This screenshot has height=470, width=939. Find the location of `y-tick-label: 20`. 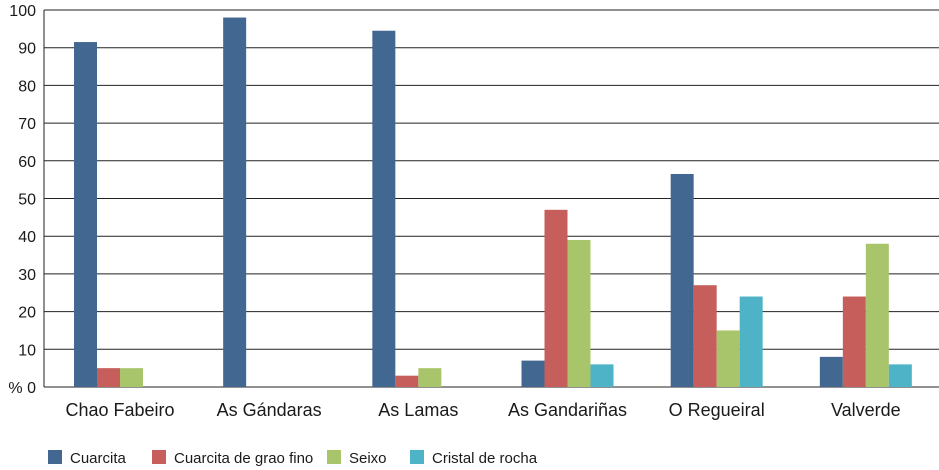

y-tick-label: 20 is located at coordinates (27, 313).